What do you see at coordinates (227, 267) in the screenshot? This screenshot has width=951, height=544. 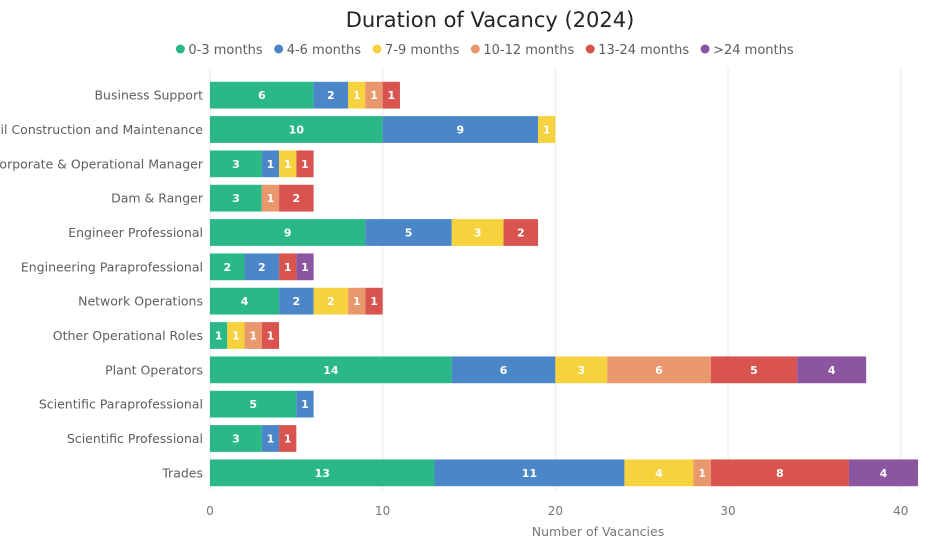 I see `bar-engineering-paraprofessional-0-3-months` at bounding box center [227, 267].